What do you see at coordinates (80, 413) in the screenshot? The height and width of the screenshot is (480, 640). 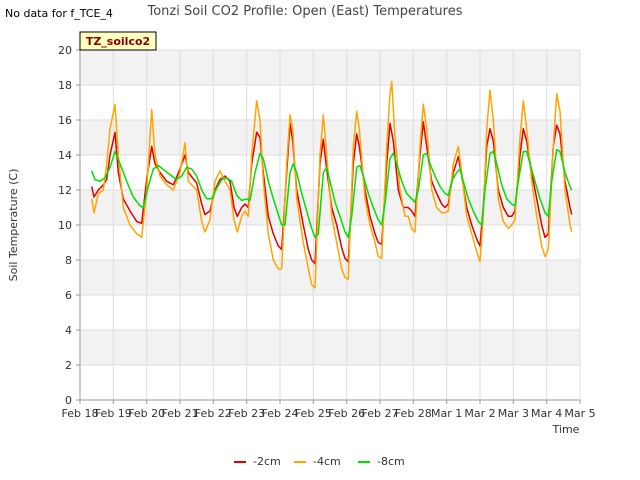 I see `x-tick-label: Feb 18` at bounding box center [80, 413].